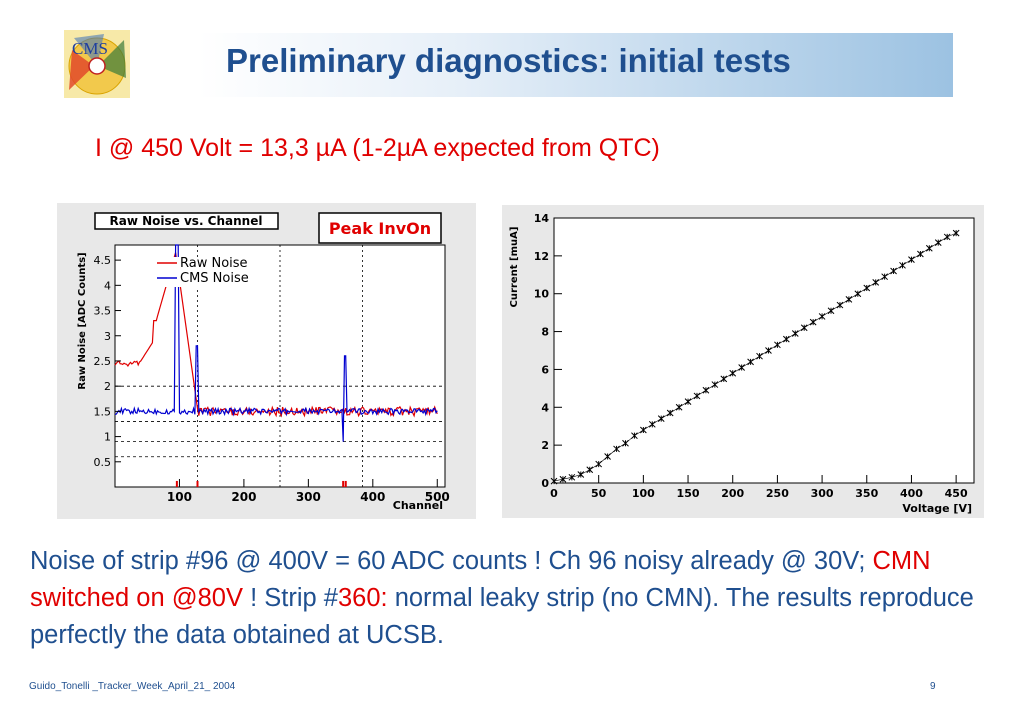  Describe the element at coordinates (103, 462) in the screenshot. I see `y-tick-label: 0.5` at that location.